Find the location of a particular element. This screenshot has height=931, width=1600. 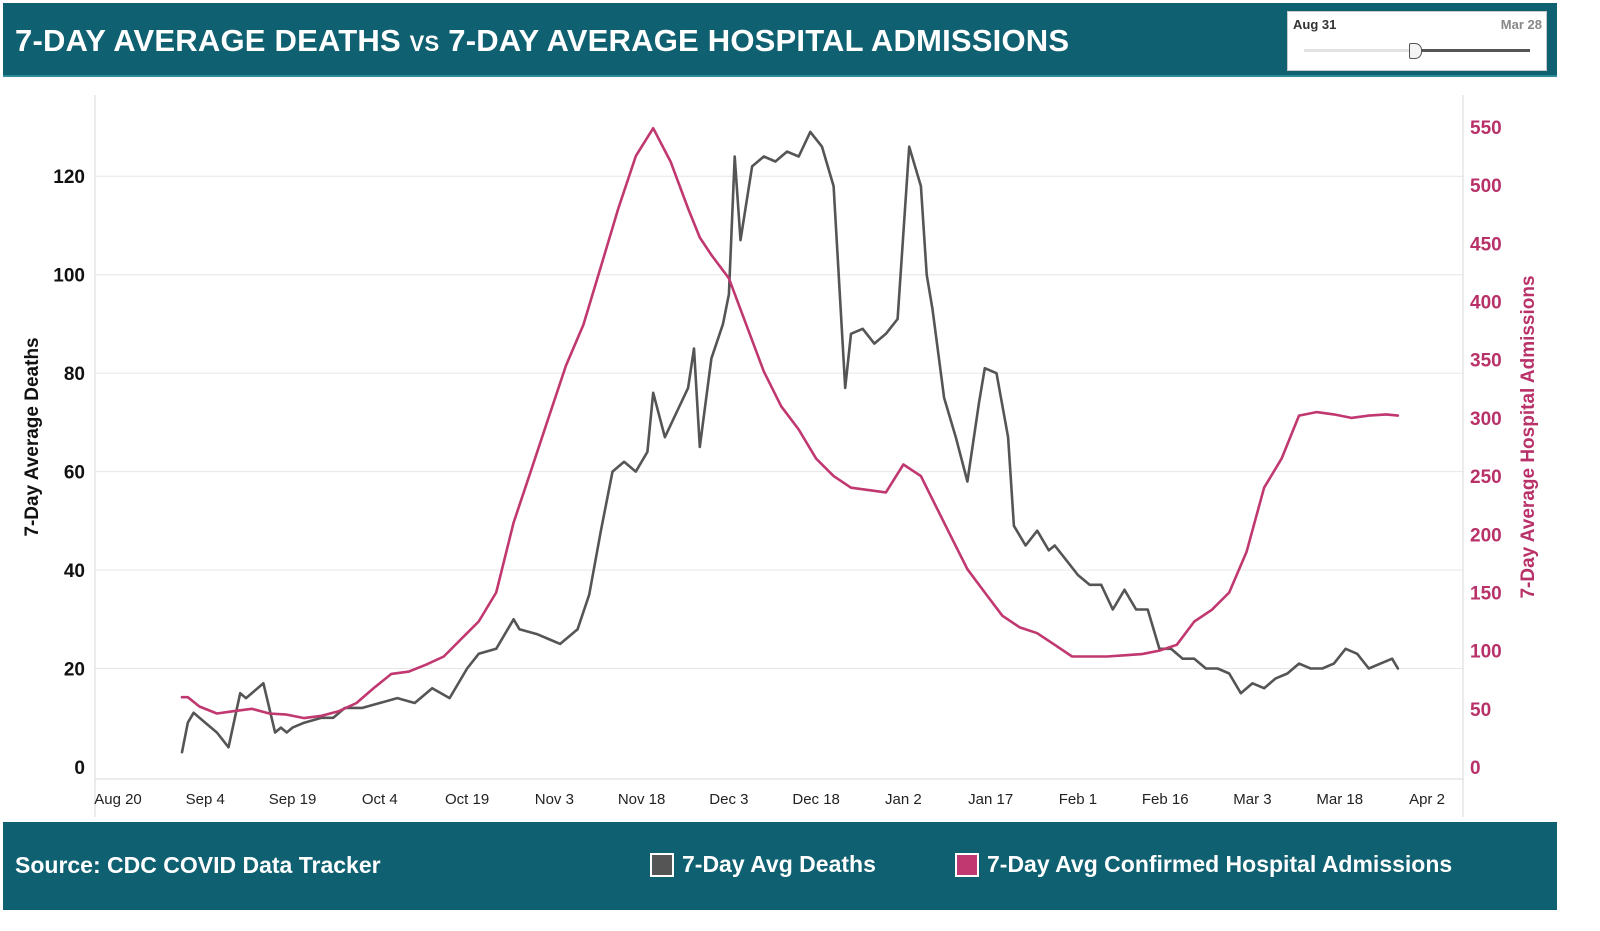

x-tick-label: Mar 18 is located at coordinates (1339, 799).